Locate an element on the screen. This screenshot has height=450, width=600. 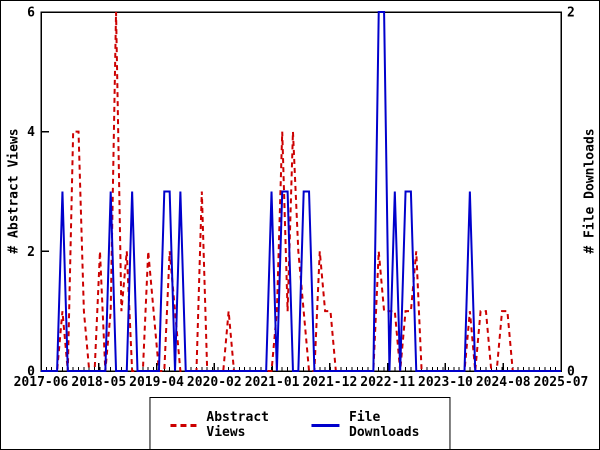
x-tick-label: 2018-05 is located at coordinates (98, 382).